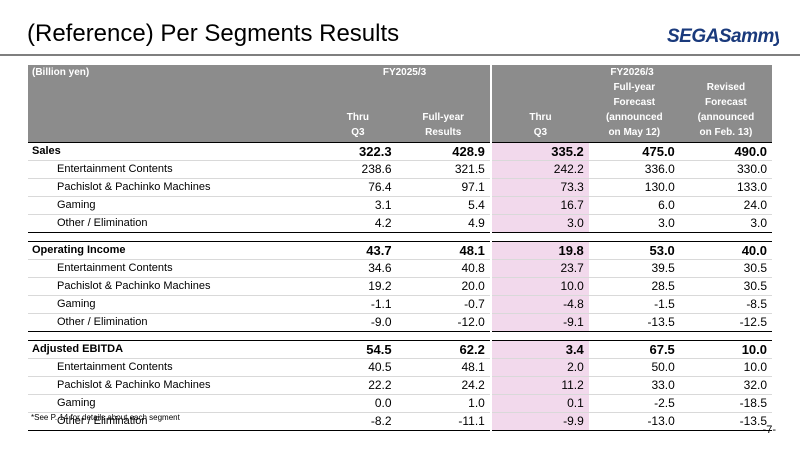  I want to click on value-cell: 39.5, so click(634, 268).